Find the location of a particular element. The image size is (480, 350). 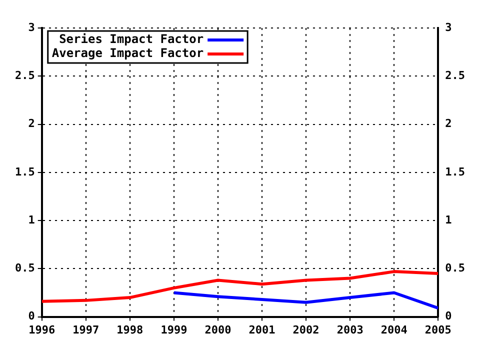

x-tick-label: 1998 is located at coordinates (130, 329).